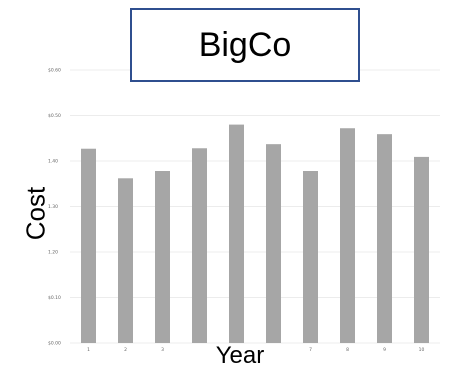  Describe the element at coordinates (245, 45) in the screenshot. I see `chart-title: BigCo` at that location.